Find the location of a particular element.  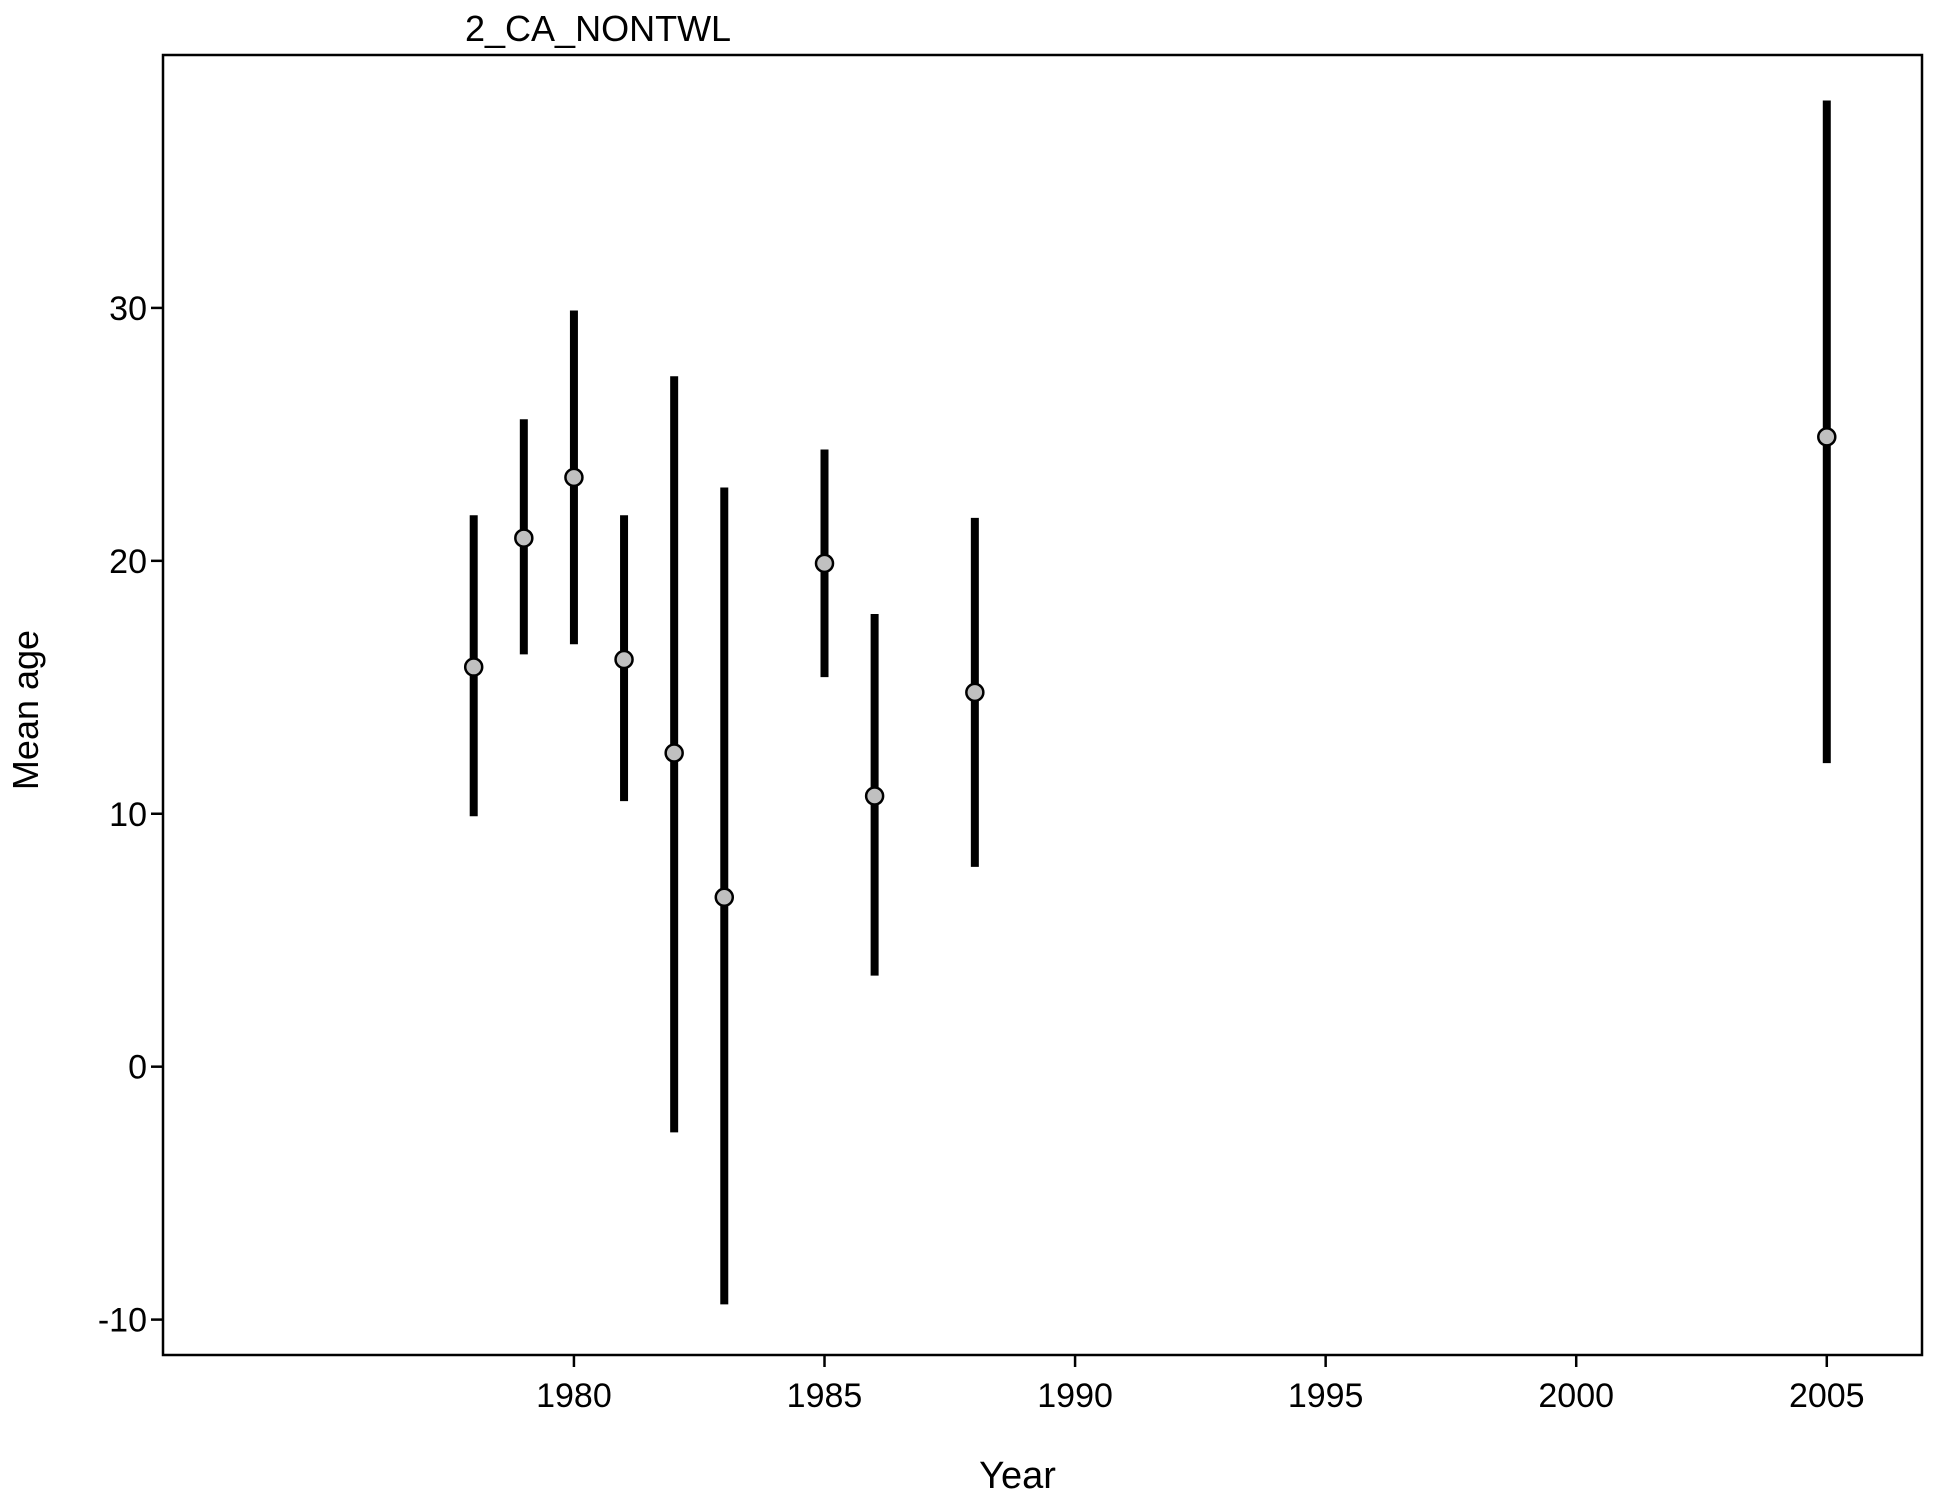

y-tick-label: 10 is located at coordinates (128, 815).